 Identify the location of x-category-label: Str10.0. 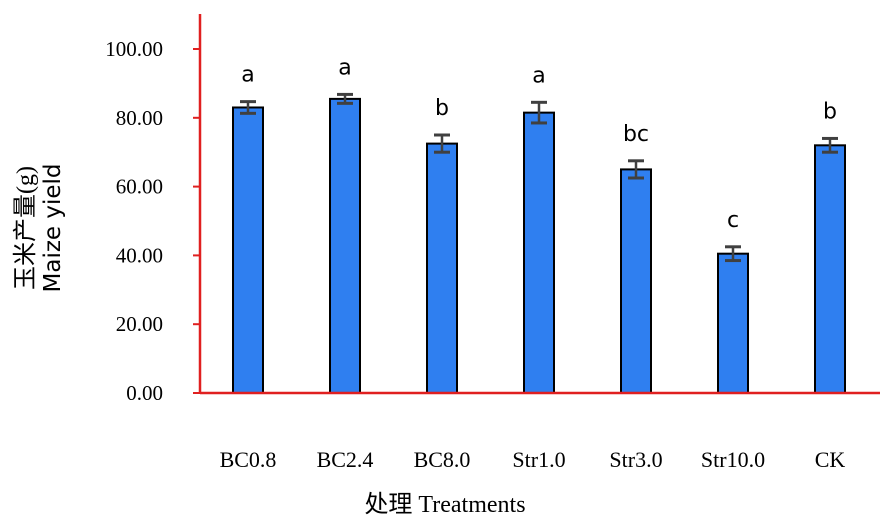
(733, 459).